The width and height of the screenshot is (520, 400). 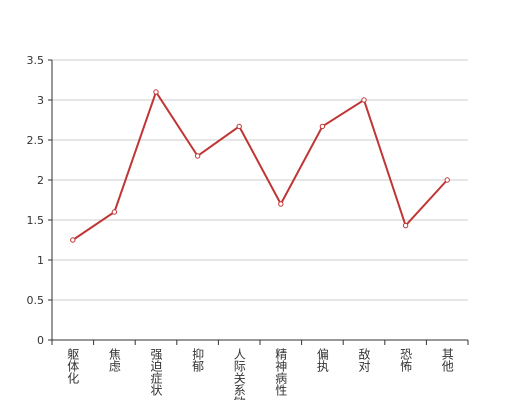 What do you see at coordinates (114, 360) in the screenshot?
I see `x-tick-label: 焦虑` at bounding box center [114, 360].